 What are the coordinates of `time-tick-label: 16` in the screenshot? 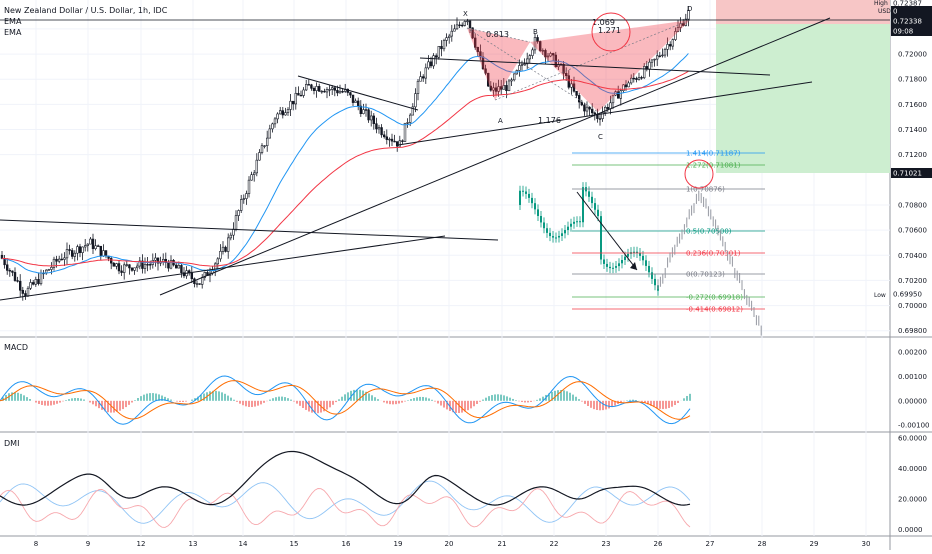 It's located at (346, 544).